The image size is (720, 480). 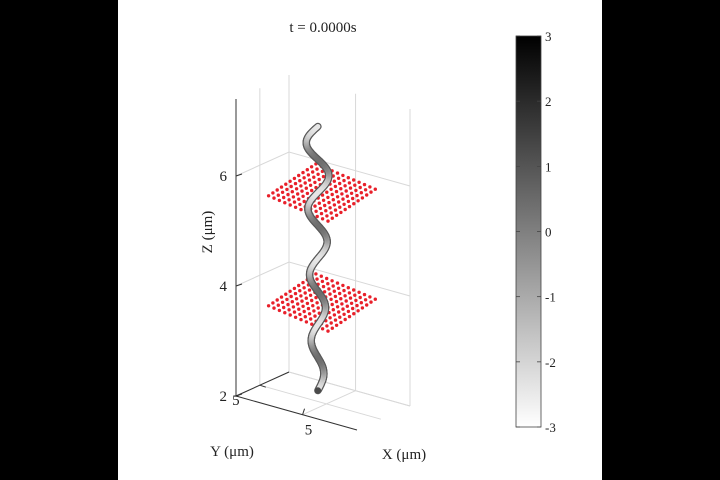 I want to click on x-axis-line, so click(x=296, y=413).